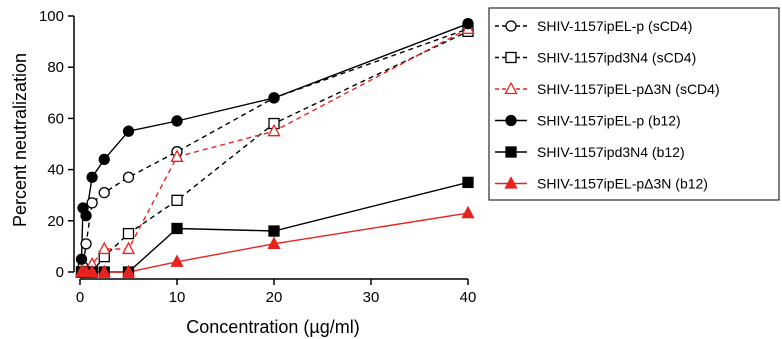 The width and height of the screenshot is (782, 339). Describe the element at coordinates (55, 67) in the screenshot. I see `y-tick-label: 80` at that location.